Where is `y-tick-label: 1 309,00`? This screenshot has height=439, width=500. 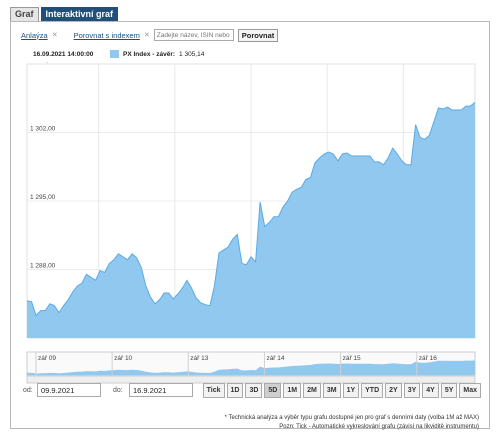
y-tick-label: 1 309,00 is located at coordinates (43, 63).